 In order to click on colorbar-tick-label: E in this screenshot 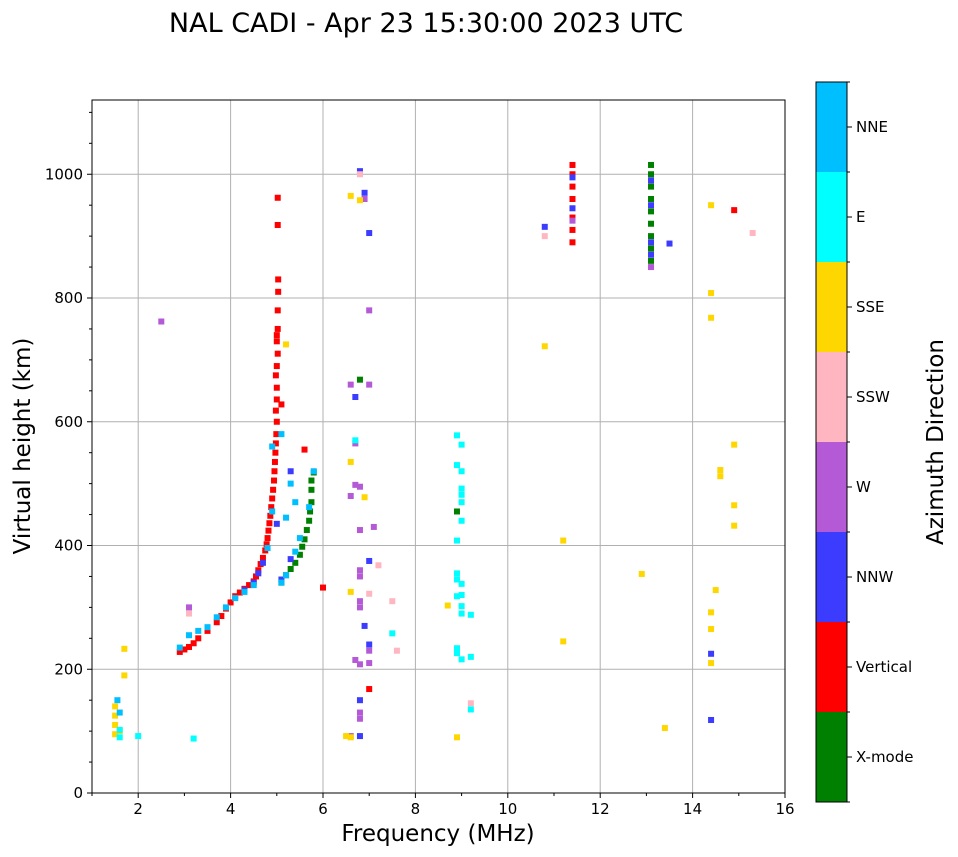, I will do `click(860, 217)`.